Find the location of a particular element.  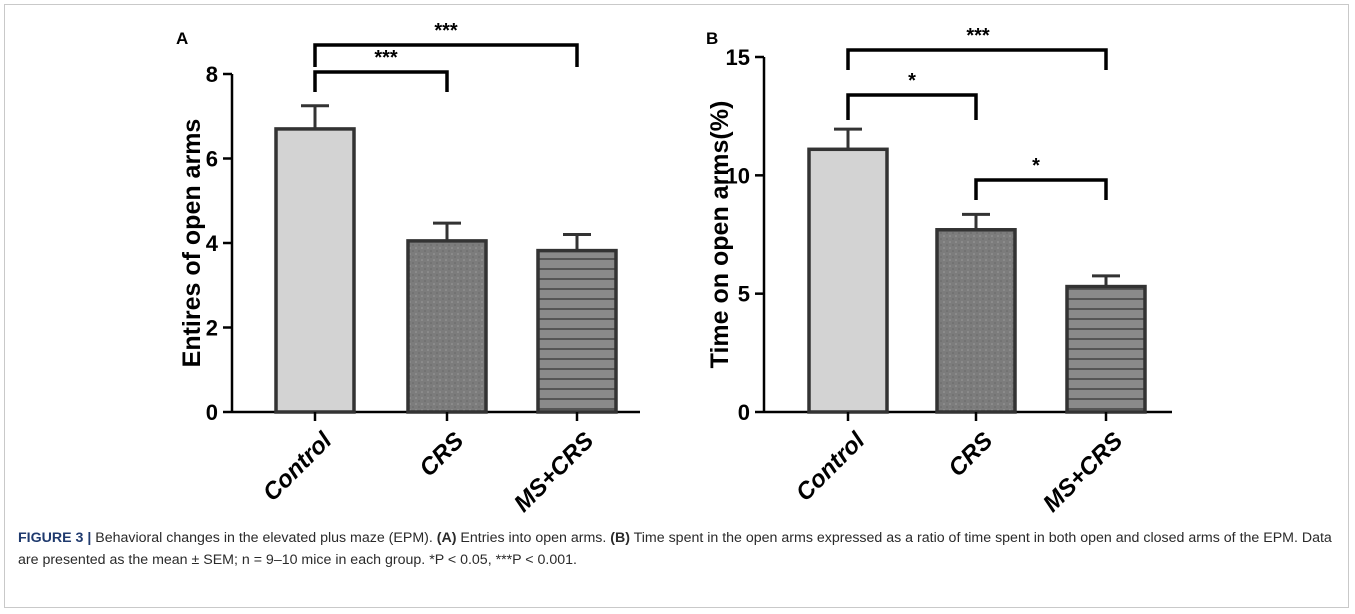

panel-a-category-label: Control is located at coordinates (298, 466).